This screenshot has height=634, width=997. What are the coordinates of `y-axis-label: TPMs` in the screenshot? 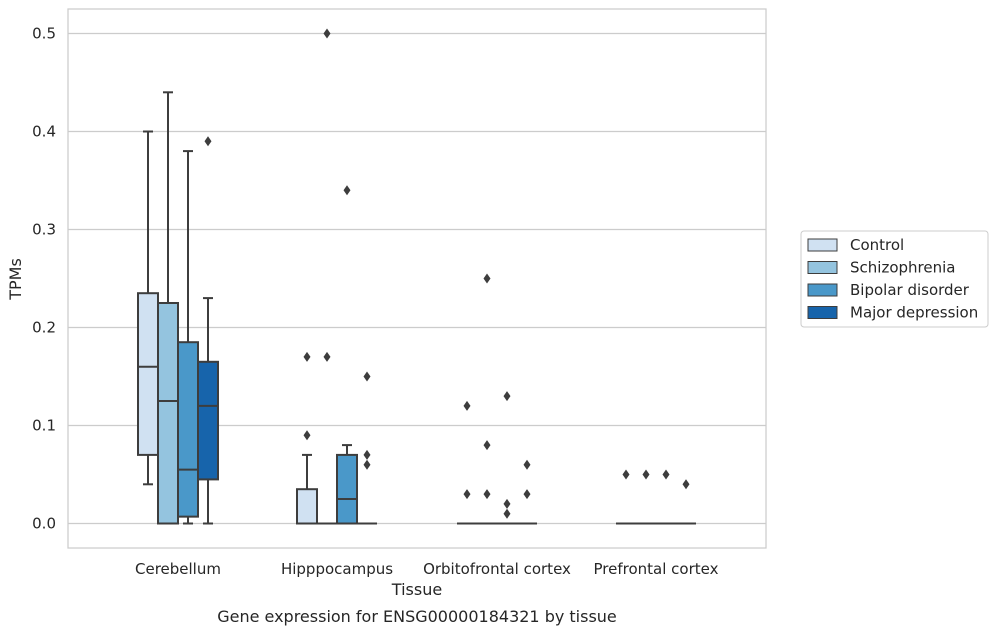 It's located at (15, 279).